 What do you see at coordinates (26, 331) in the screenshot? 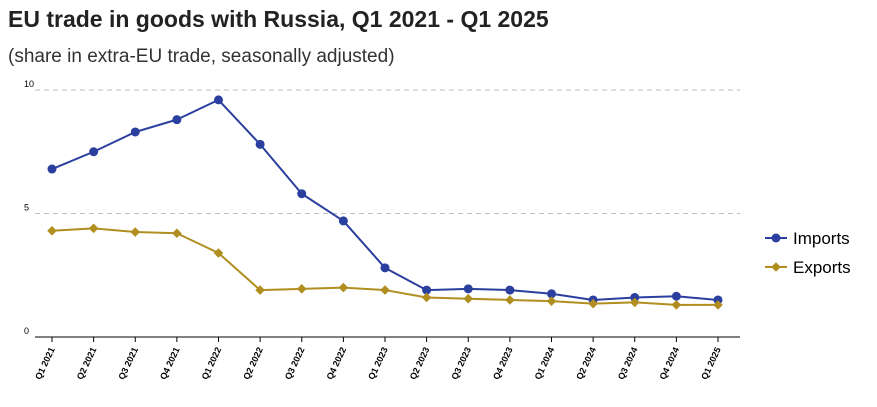
I see `y-tick-label-0: 0` at bounding box center [26, 331].